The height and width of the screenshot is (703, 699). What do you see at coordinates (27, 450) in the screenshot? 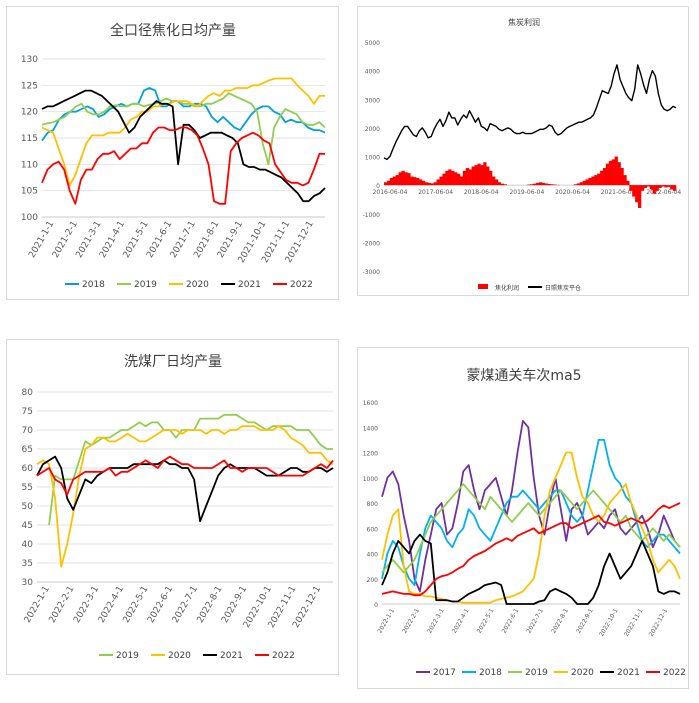
I see `y-tick-label: 65` at bounding box center [27, 450].